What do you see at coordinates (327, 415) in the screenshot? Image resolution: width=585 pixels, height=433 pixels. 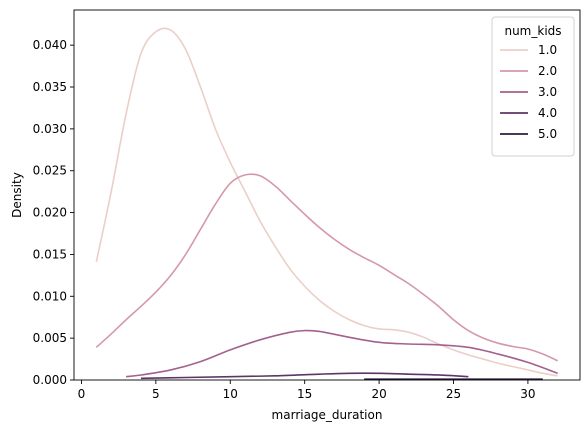 I see `x-axis-label: marriage_duration` at bounding box center [327, 415].